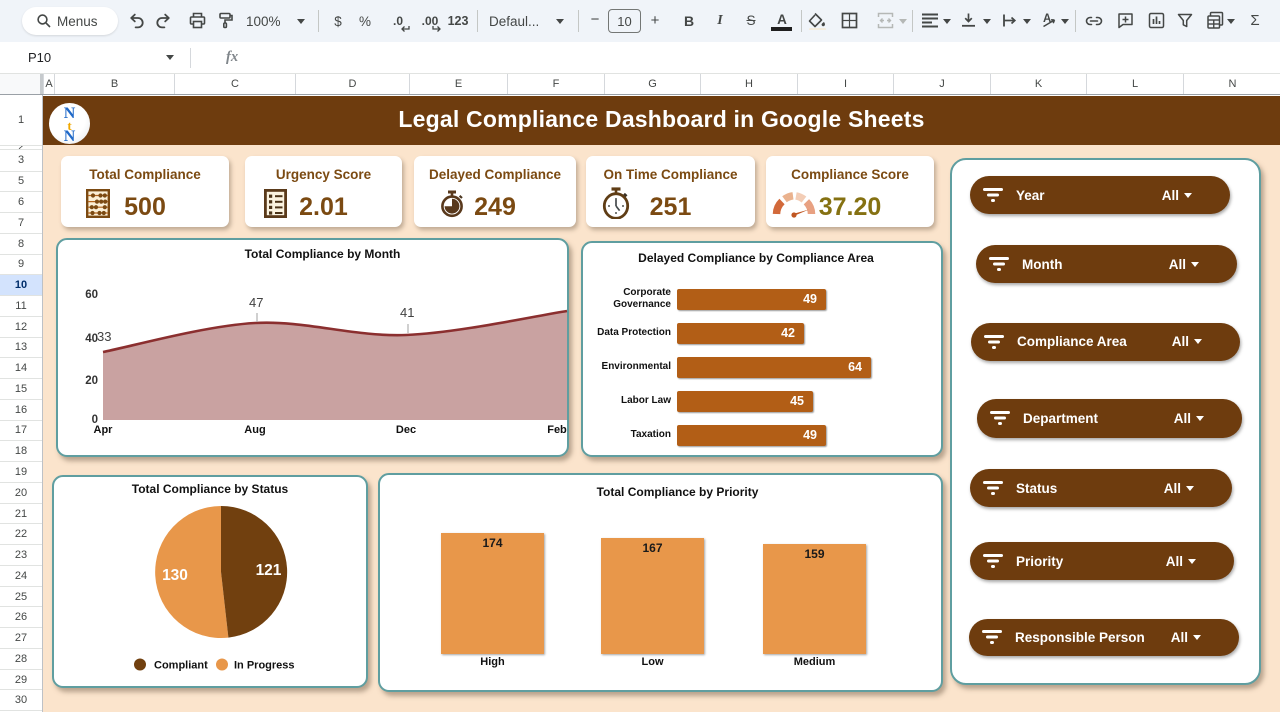  Describe the element at coordinates (1047, 19) in the screenshot. I see `svg-text: A` at that location.